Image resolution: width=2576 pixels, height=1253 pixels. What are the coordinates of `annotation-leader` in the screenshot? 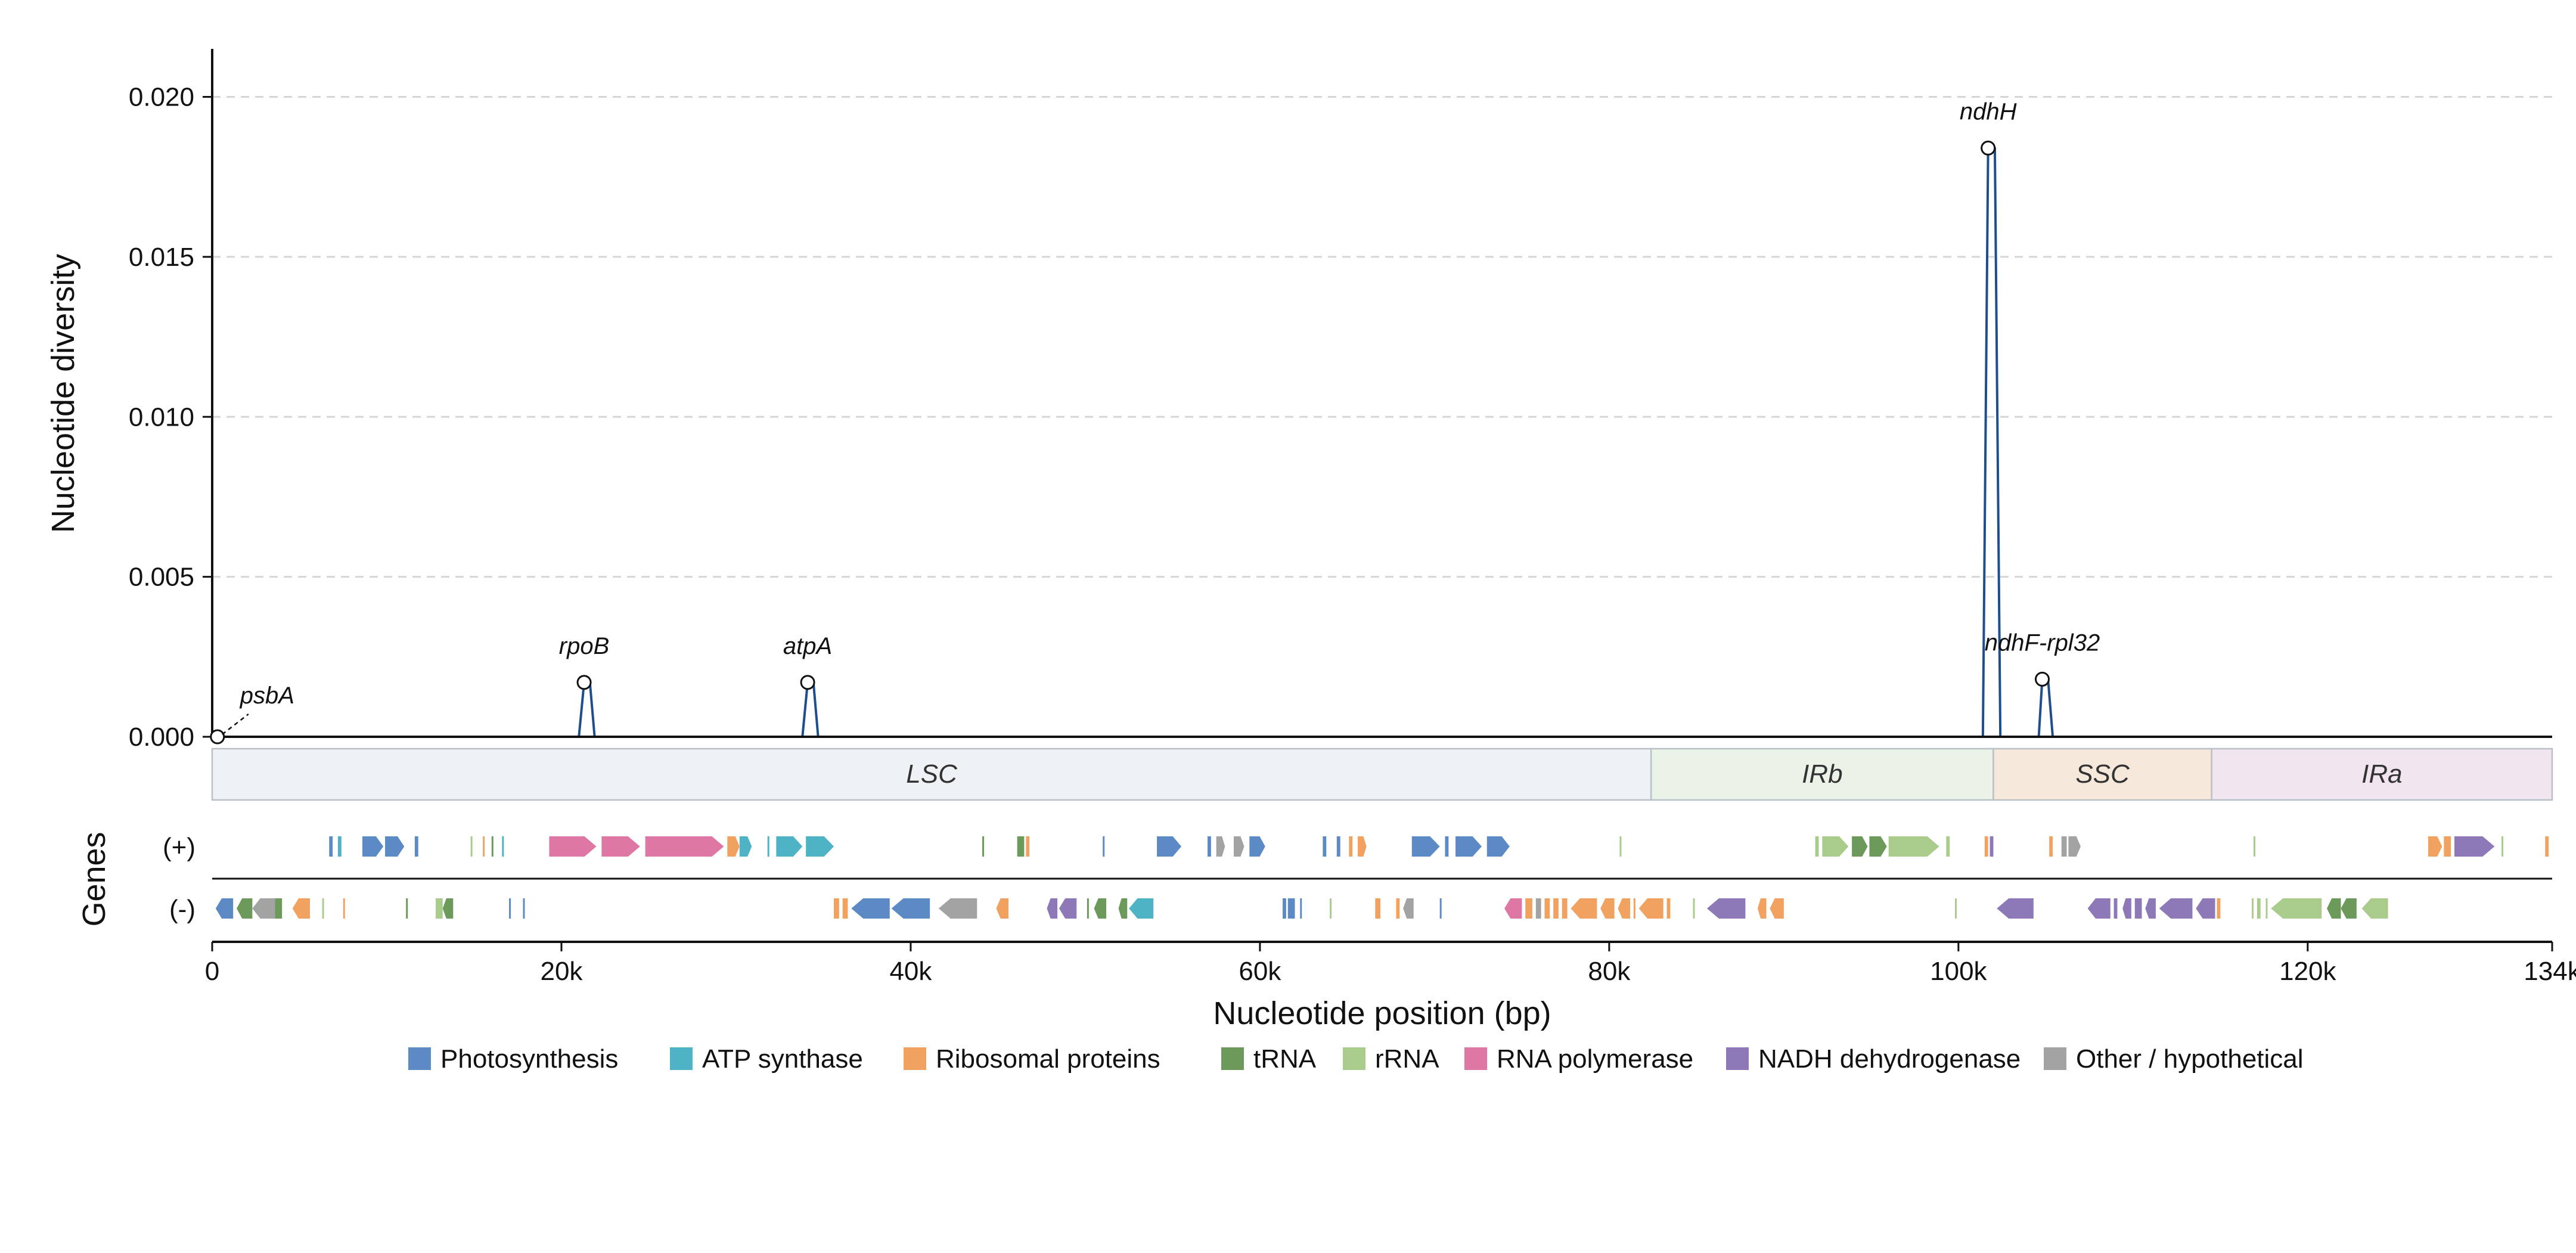 It's located at (235, 724).